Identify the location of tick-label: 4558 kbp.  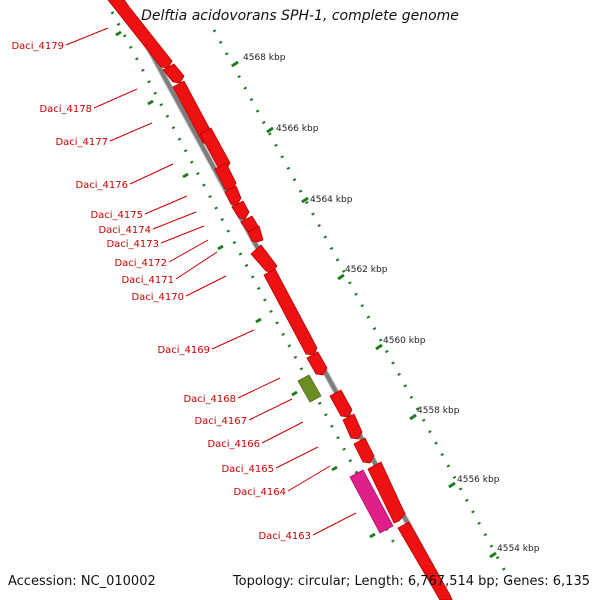
(438, 411).